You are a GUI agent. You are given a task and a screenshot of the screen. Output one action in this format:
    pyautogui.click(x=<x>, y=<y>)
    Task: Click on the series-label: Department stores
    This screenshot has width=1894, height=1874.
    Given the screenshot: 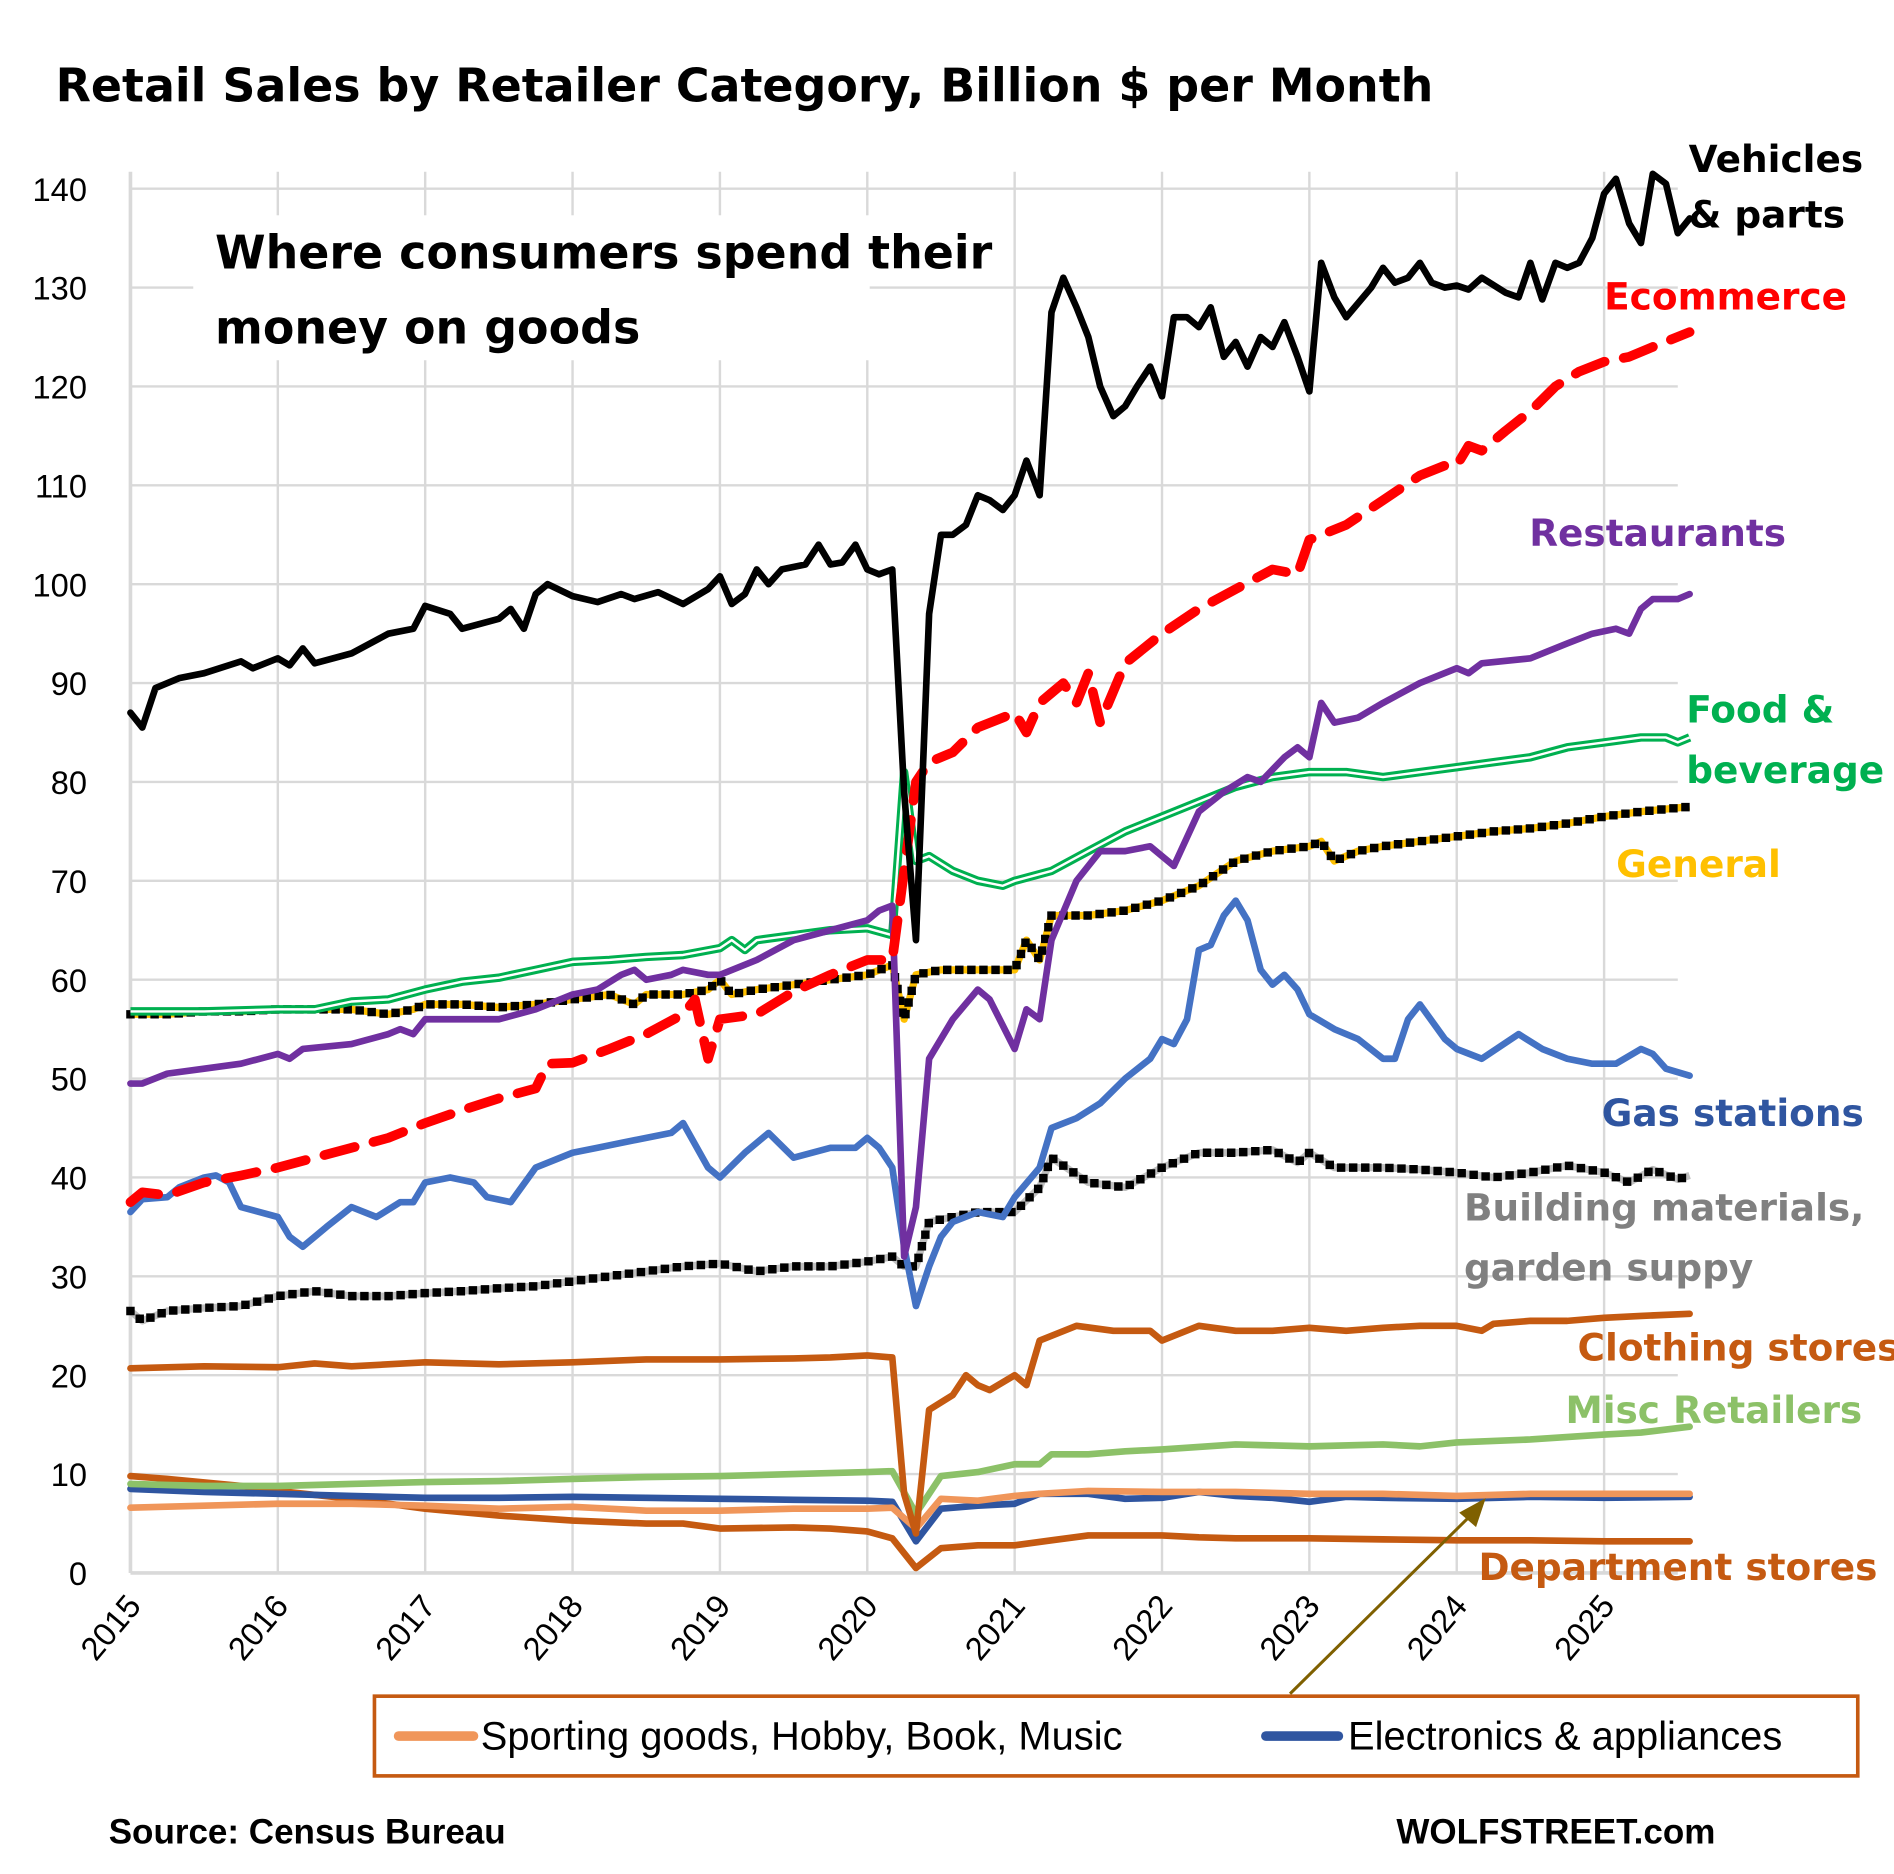 What is the action you would take?
    pyautogui.click(x=1677, y=1567)
    